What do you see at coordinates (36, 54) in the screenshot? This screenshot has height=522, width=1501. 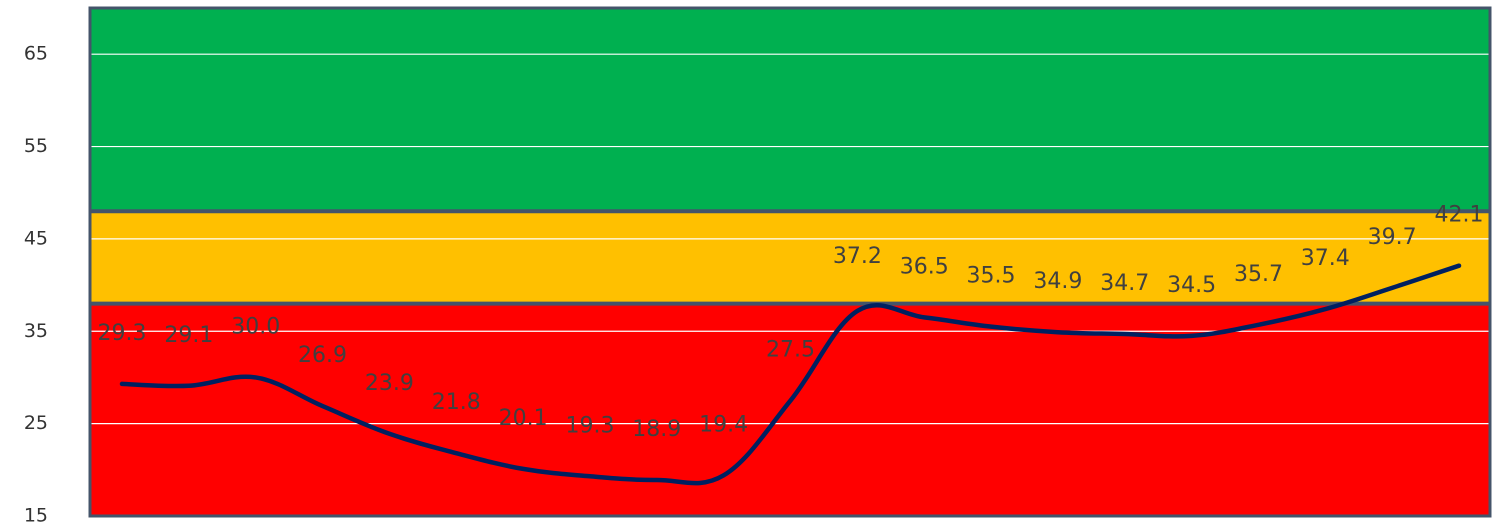 I see `y-tick-label: 65` at bounding box center [36, 54].